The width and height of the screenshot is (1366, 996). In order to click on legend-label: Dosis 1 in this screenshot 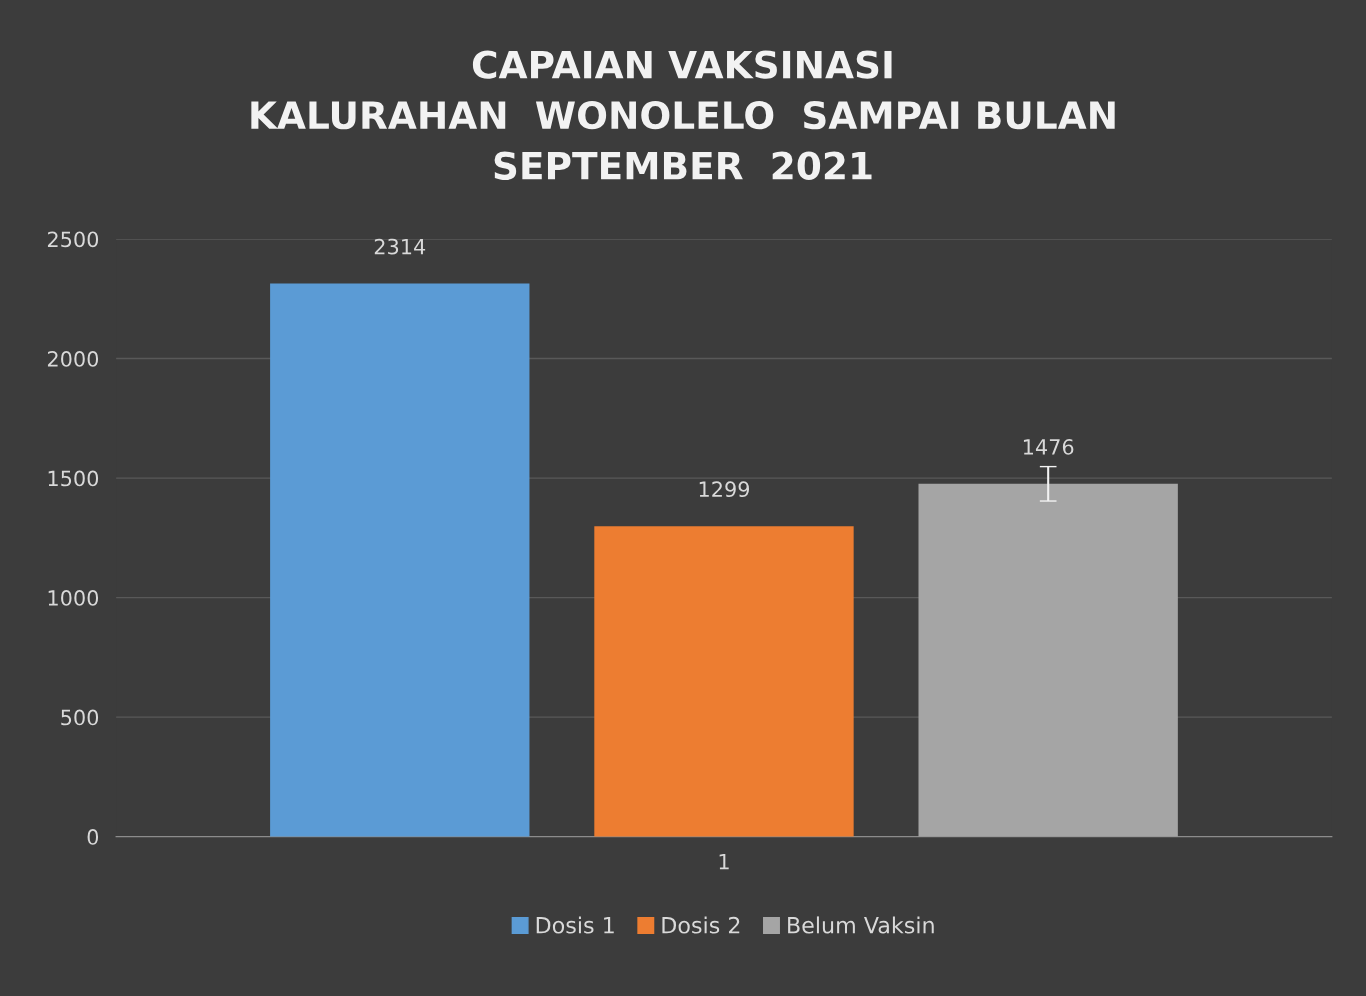, I will do `click(575, 925)`.